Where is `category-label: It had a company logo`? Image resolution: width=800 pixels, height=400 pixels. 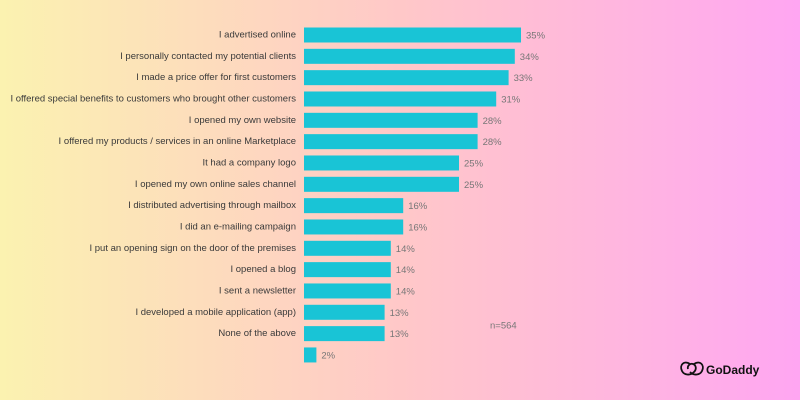 category-label: It had a company logo is located at coordinates (249, 162).